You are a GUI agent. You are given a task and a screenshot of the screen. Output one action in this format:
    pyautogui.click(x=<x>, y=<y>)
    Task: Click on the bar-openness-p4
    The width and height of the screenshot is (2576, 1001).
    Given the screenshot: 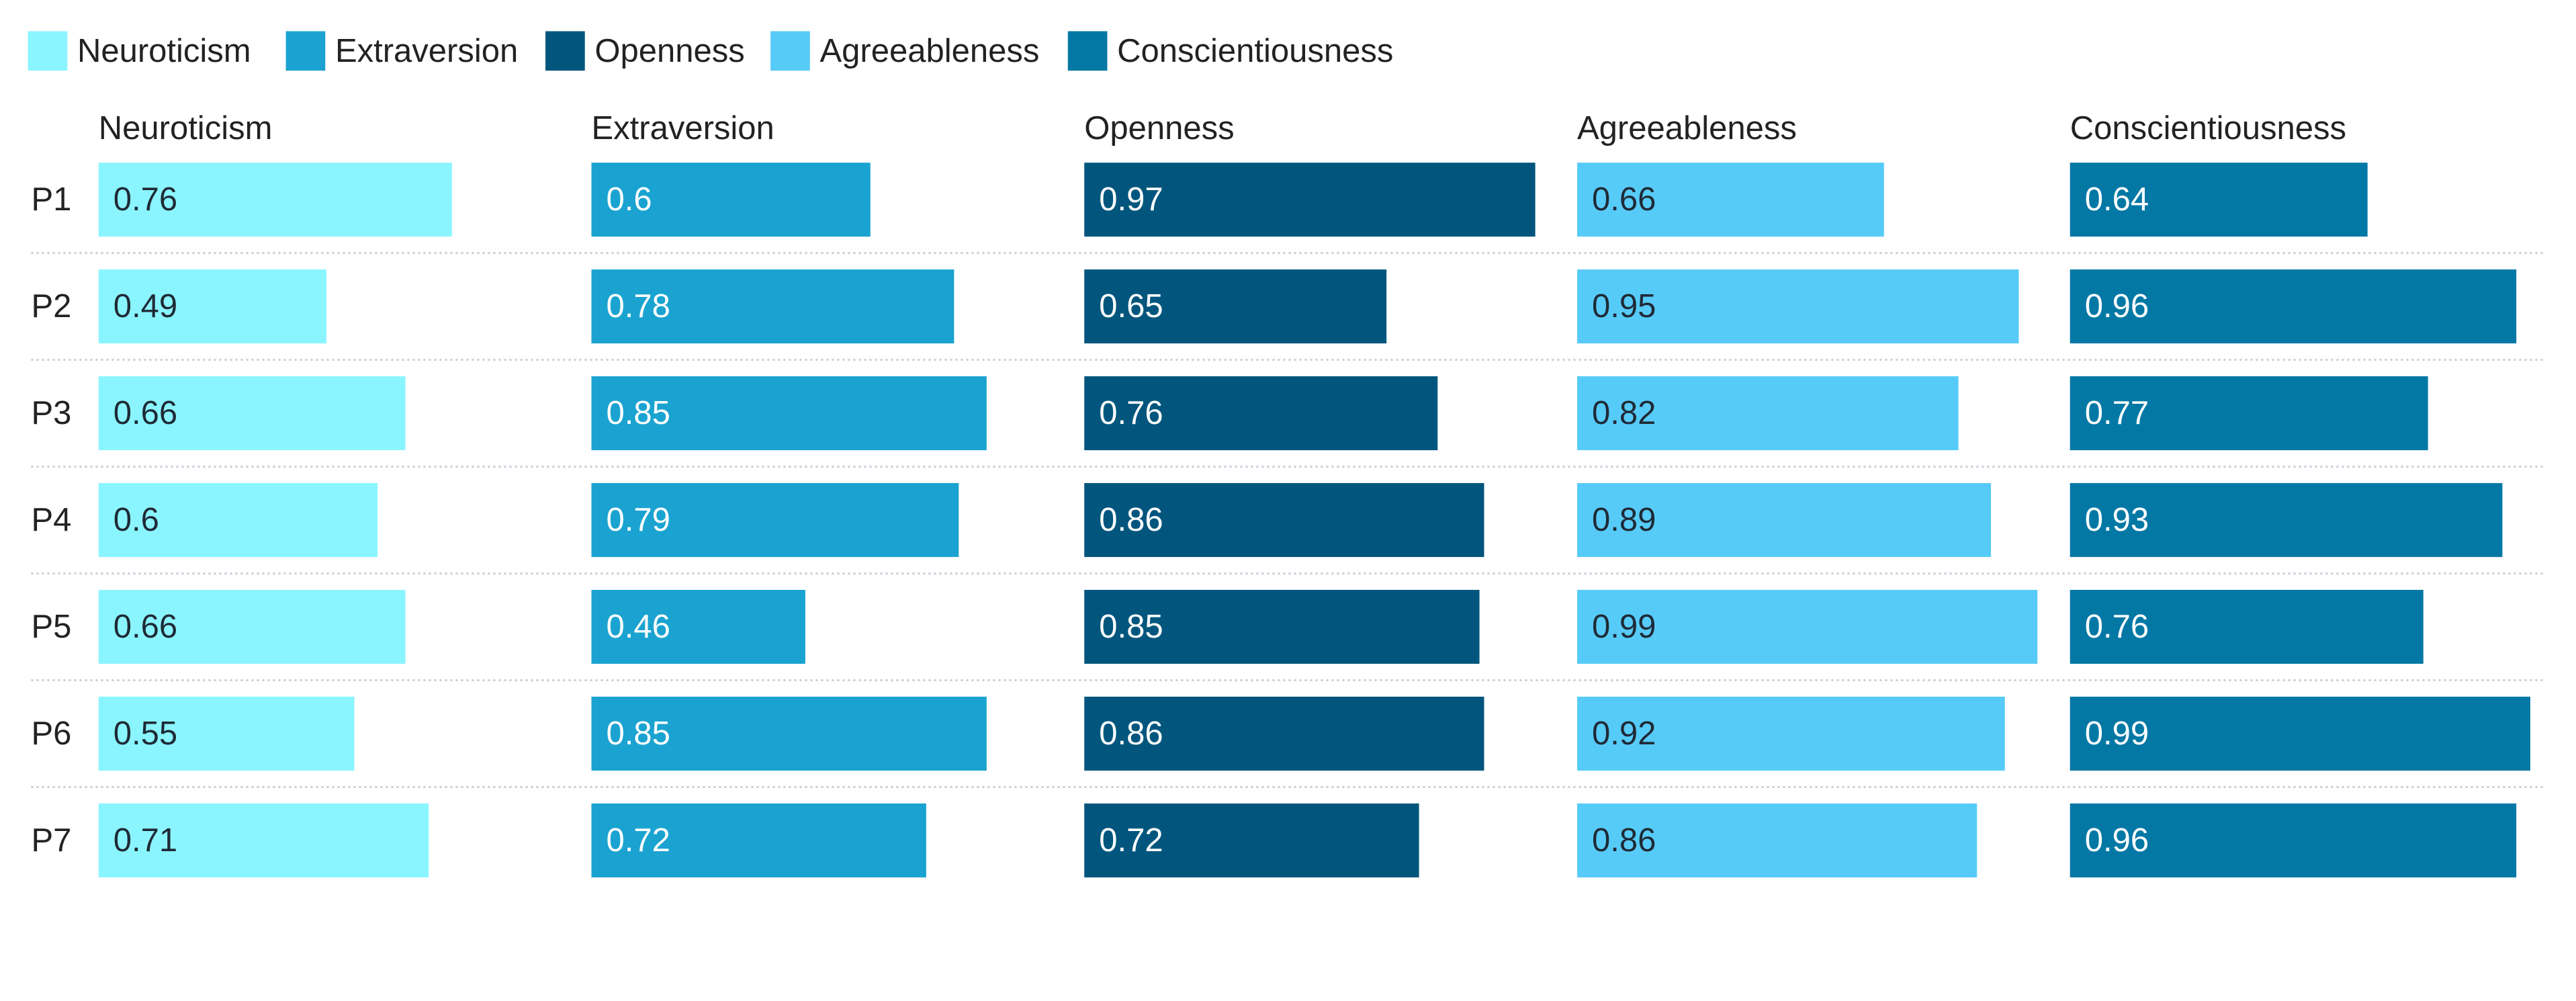 What is the action you would take?
    pyautogui.click(x=1284, y=520)
    